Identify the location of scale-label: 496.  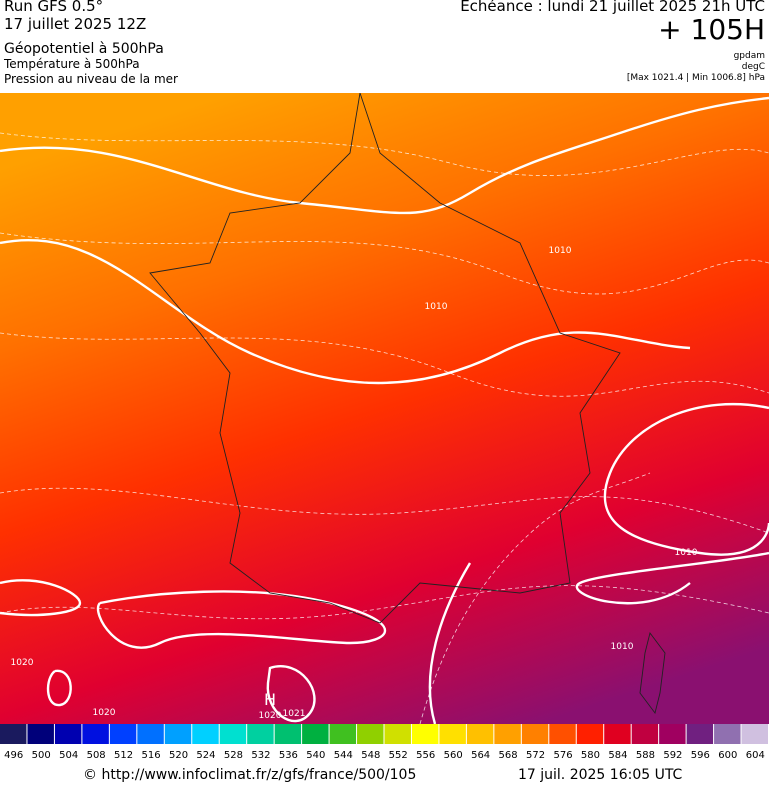
(13, 755).